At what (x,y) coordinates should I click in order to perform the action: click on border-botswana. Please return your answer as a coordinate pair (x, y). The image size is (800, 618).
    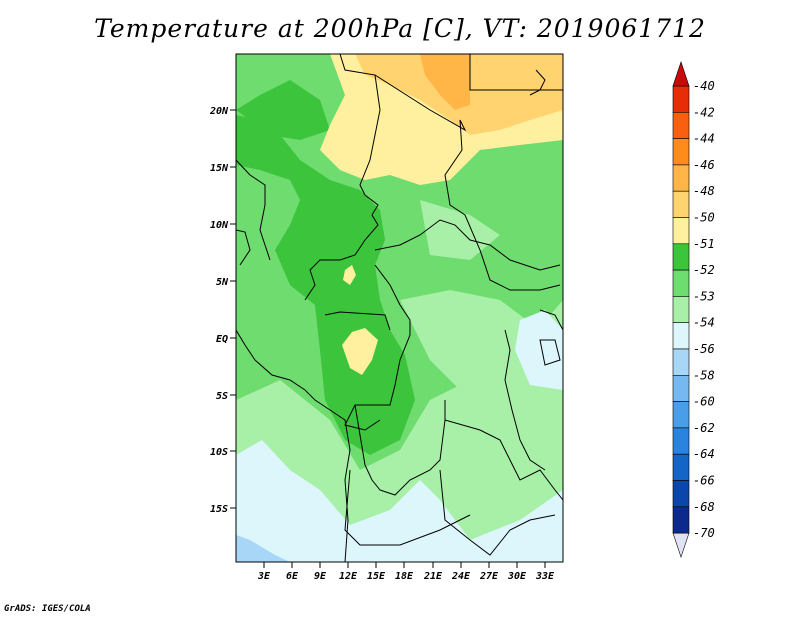
    Looking at the image, I should click on (497, 512).